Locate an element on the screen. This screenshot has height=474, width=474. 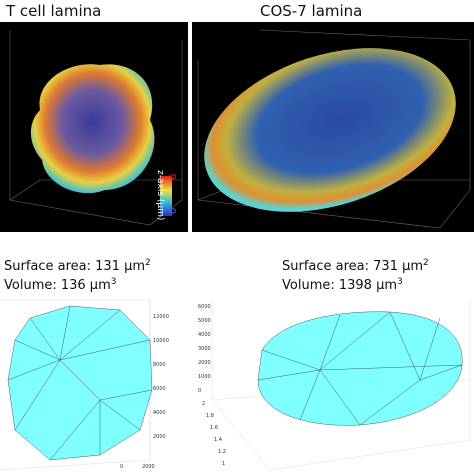
surface-area: Surface area: 131 μm2 is located at coordinates (77, 266).